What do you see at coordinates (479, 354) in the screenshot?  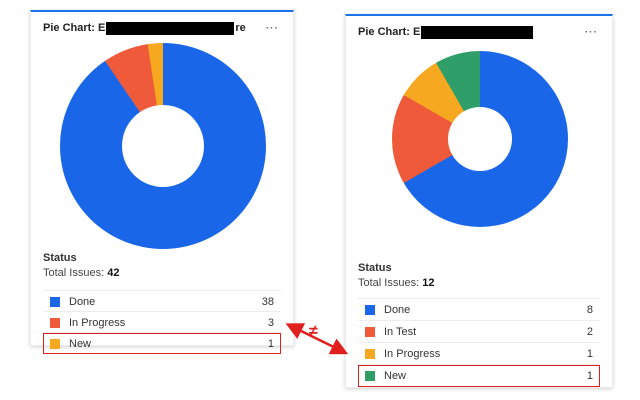 I see `legend-row: In Progress 1` at bounding box center [479, 354].